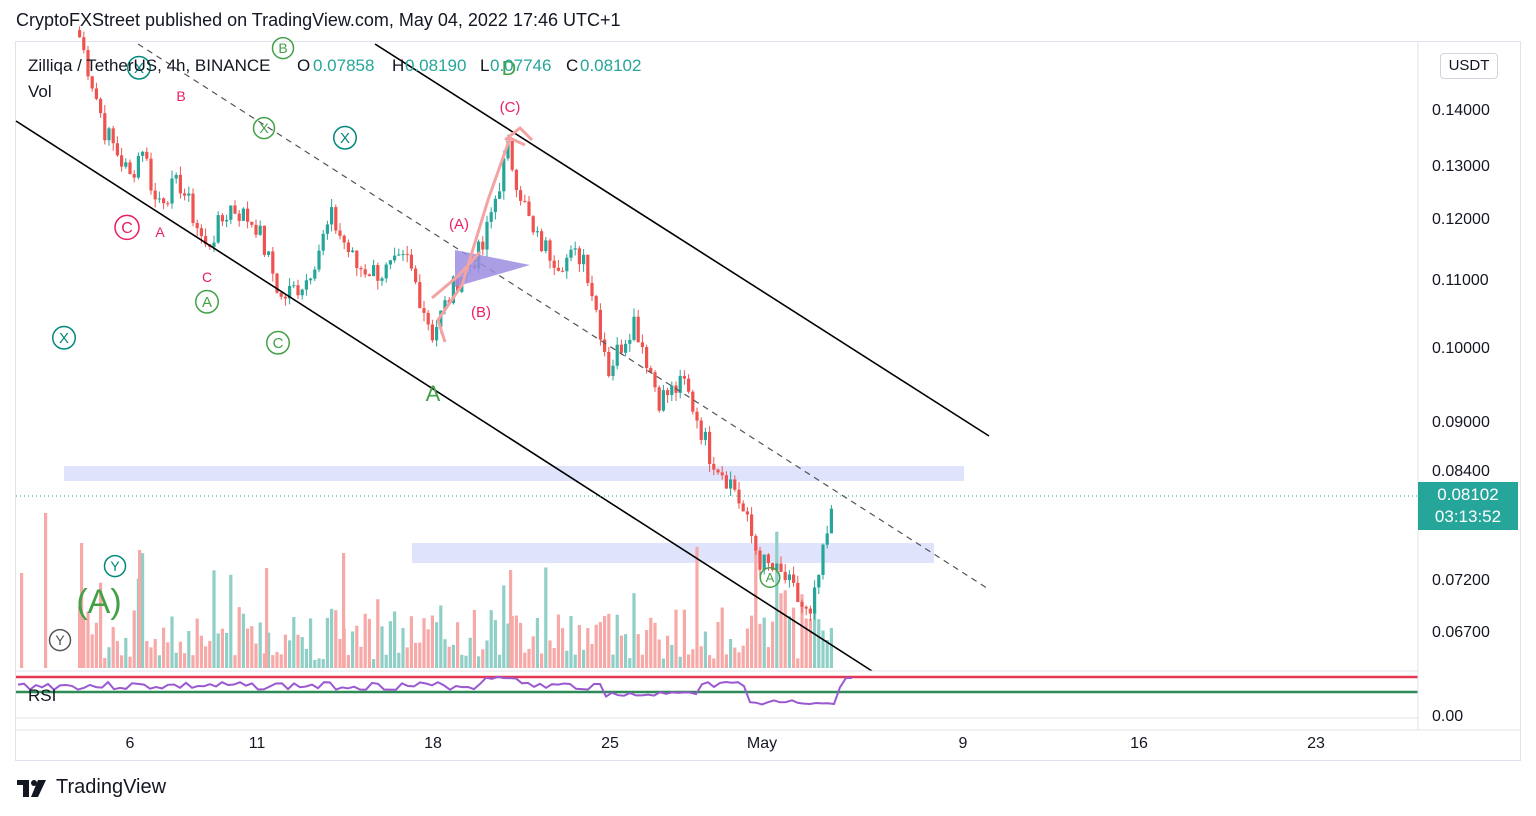  I want to click on last-price-badge: 0.08102 03:13:52, so click(1468, 506).